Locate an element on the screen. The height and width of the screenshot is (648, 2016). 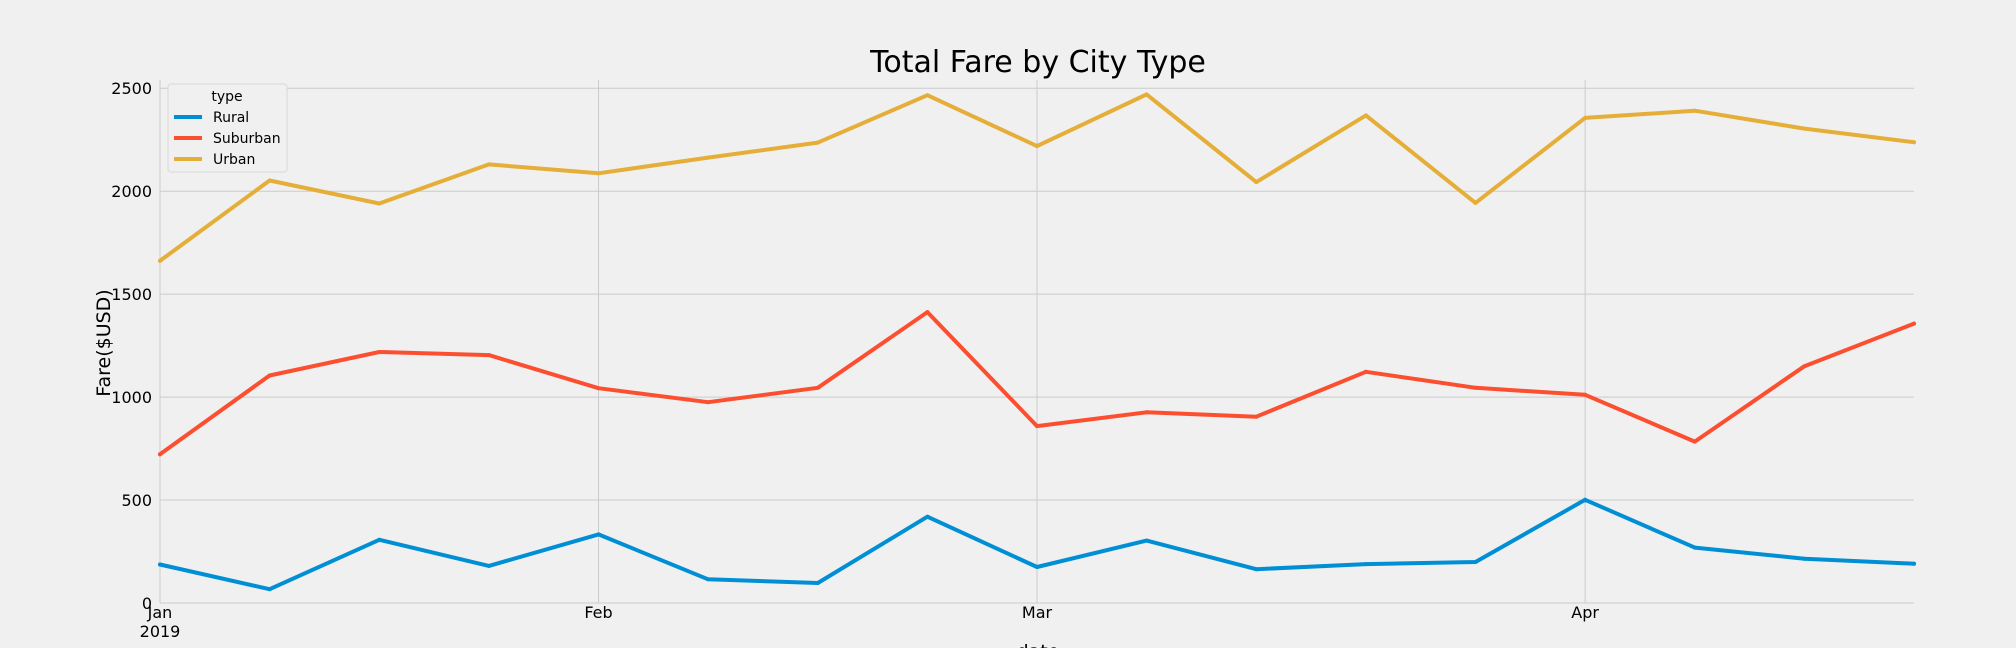
x-tick-sublabel: 2019 is located at coordinates (160, 631).